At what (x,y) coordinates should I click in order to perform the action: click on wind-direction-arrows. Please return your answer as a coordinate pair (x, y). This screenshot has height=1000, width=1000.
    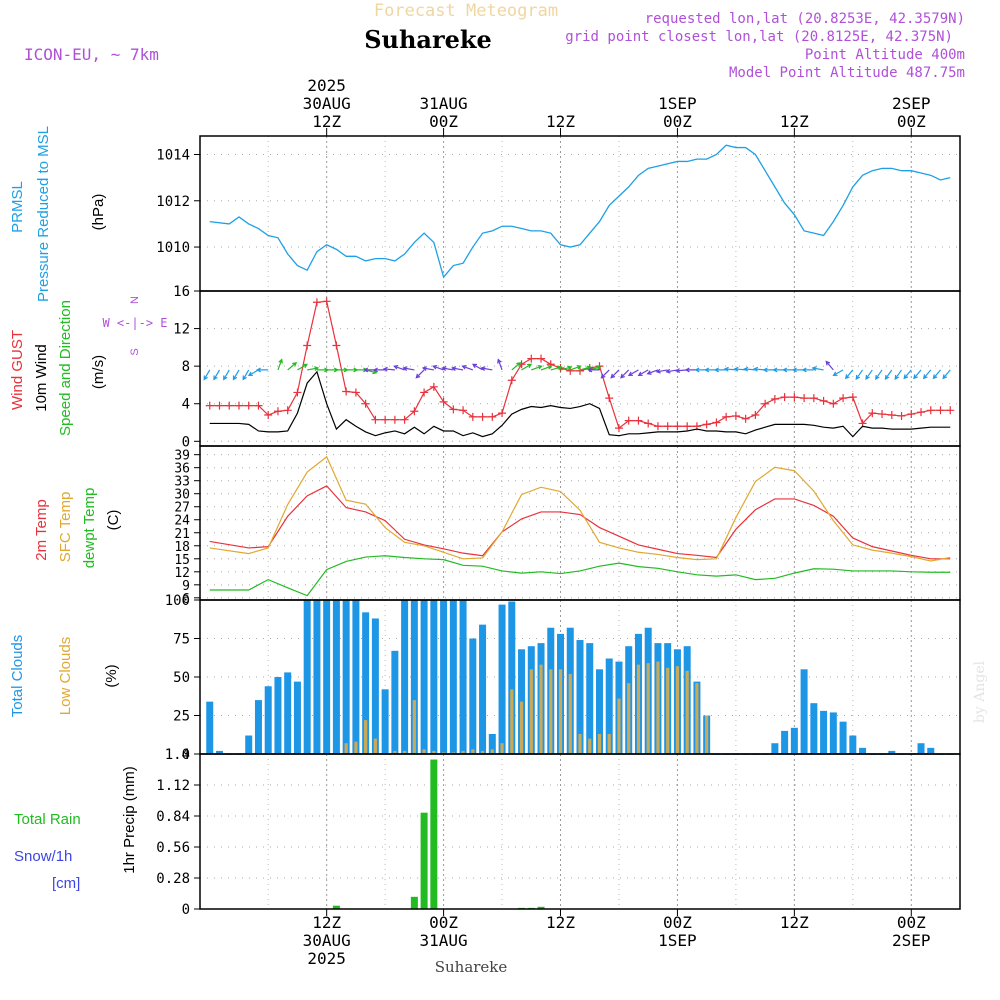
    Looking at the image, I should click on (577, 369).